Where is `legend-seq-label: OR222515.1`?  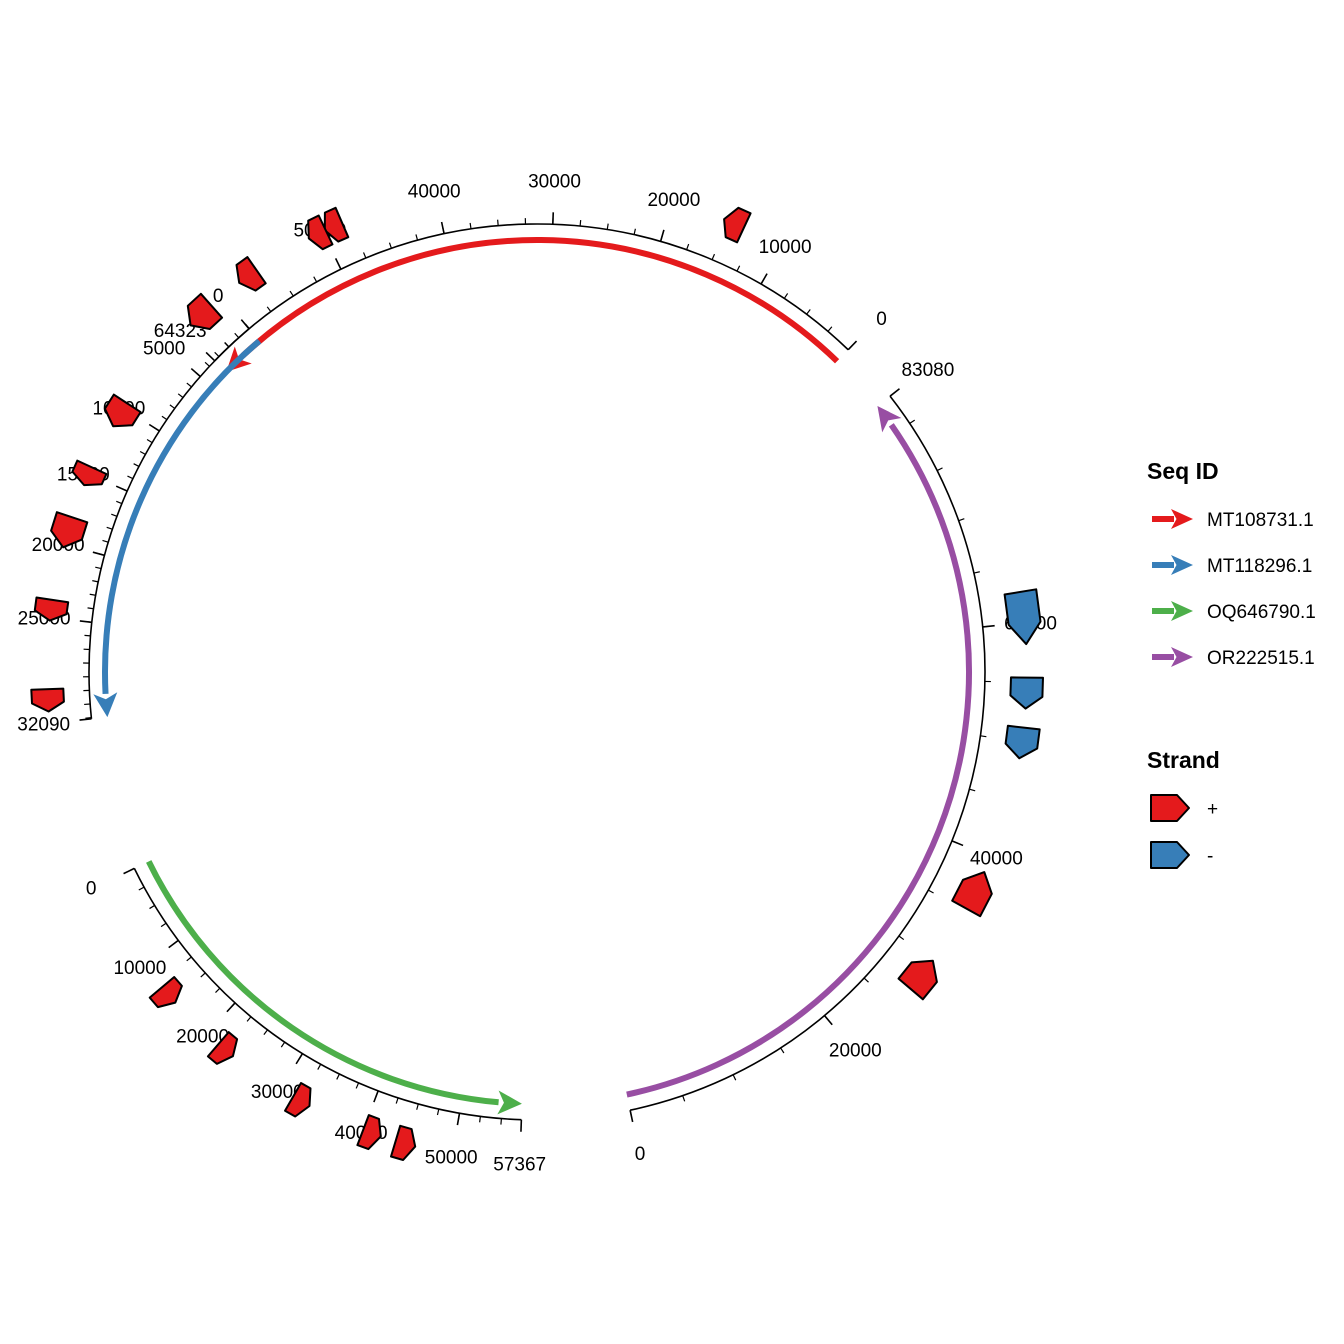 legend-seq-label: OR222515.1 is located at coordinates (1261, 658).